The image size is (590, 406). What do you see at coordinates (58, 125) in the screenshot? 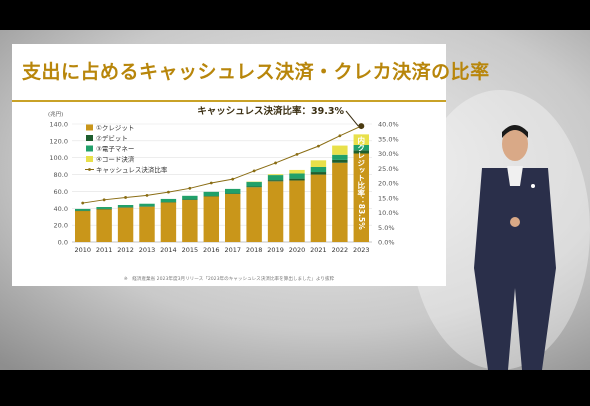
I see `y-tick-label: 140.0` at bounding box center [58, 125].